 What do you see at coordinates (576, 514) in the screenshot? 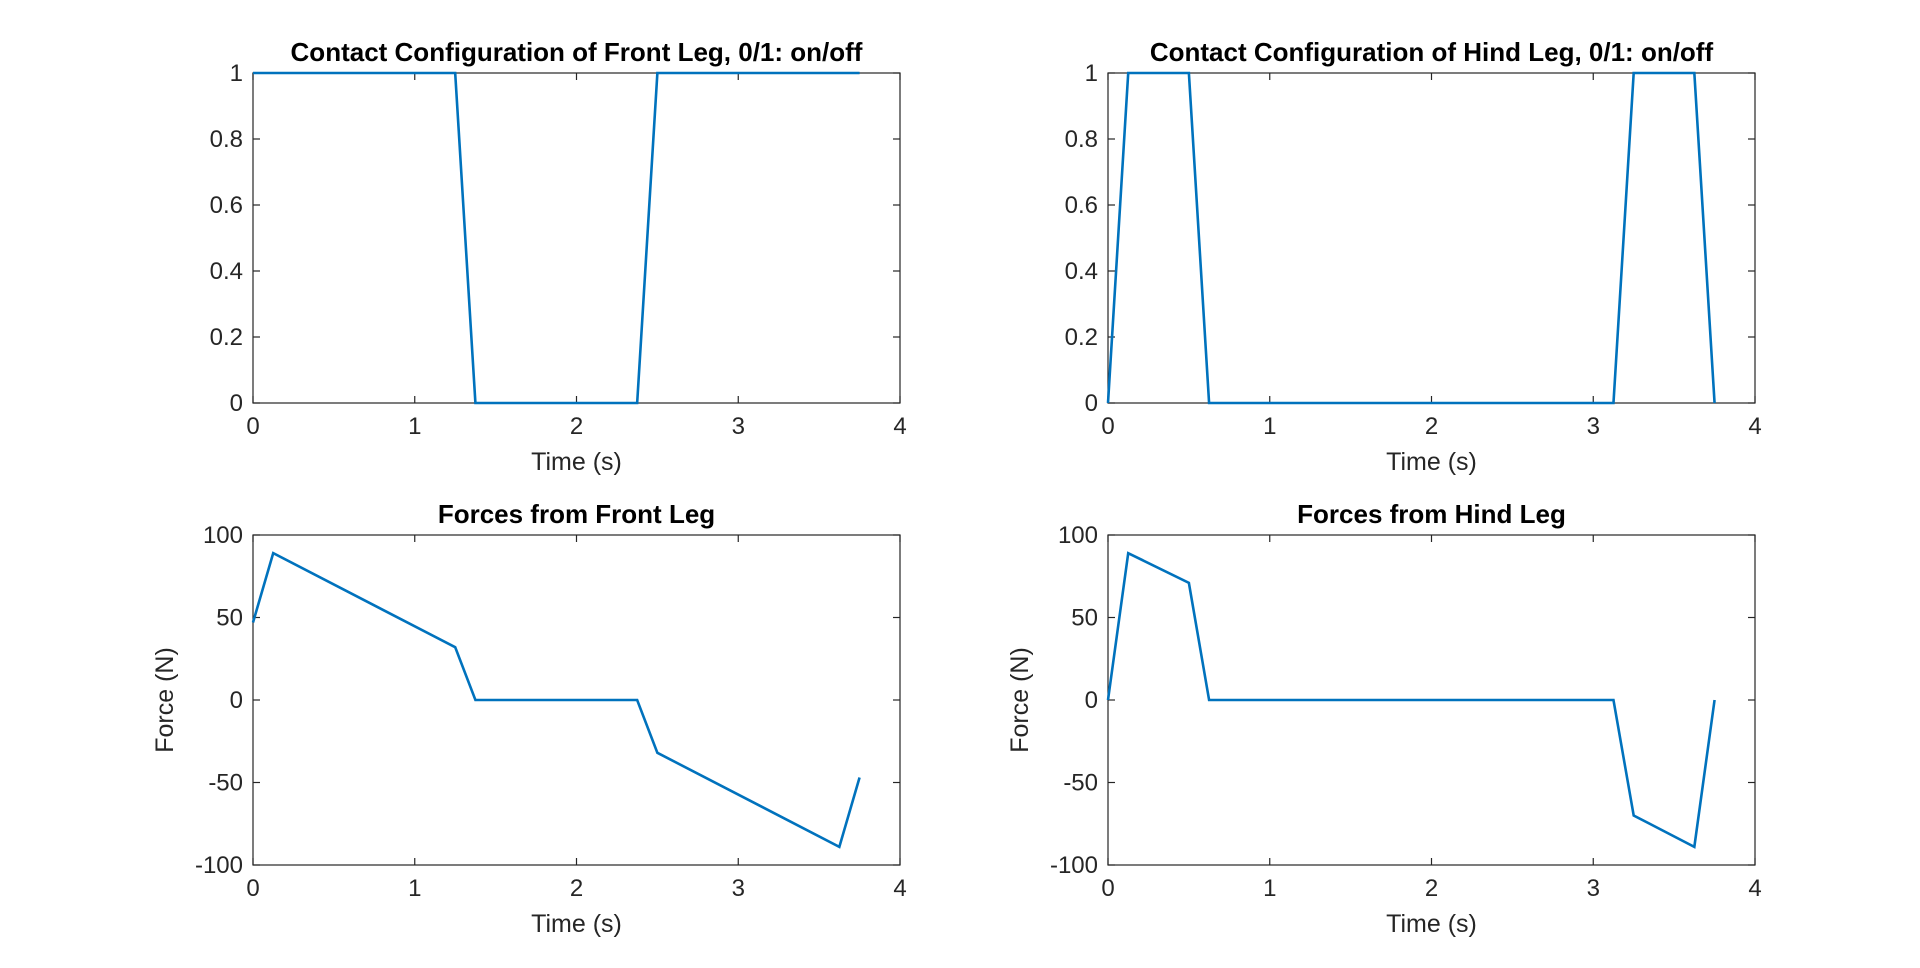
I see `chart-title: Forces from Front Leg` at bounding box center [576, 514].